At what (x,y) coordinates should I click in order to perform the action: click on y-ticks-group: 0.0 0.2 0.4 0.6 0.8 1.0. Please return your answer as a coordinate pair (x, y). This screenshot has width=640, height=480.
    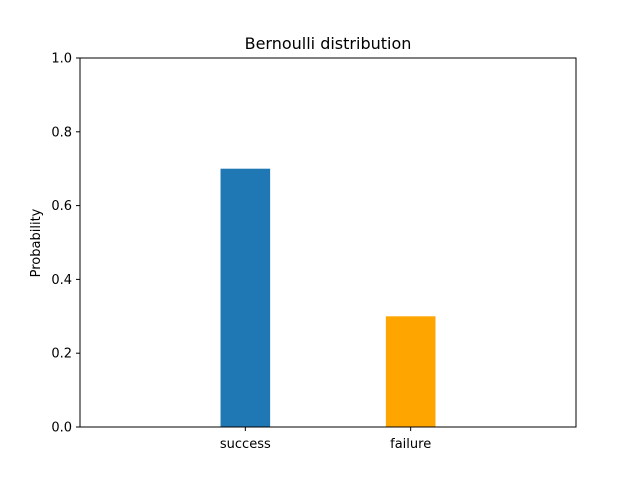
    Looking at the image, I should click on (65, 244).